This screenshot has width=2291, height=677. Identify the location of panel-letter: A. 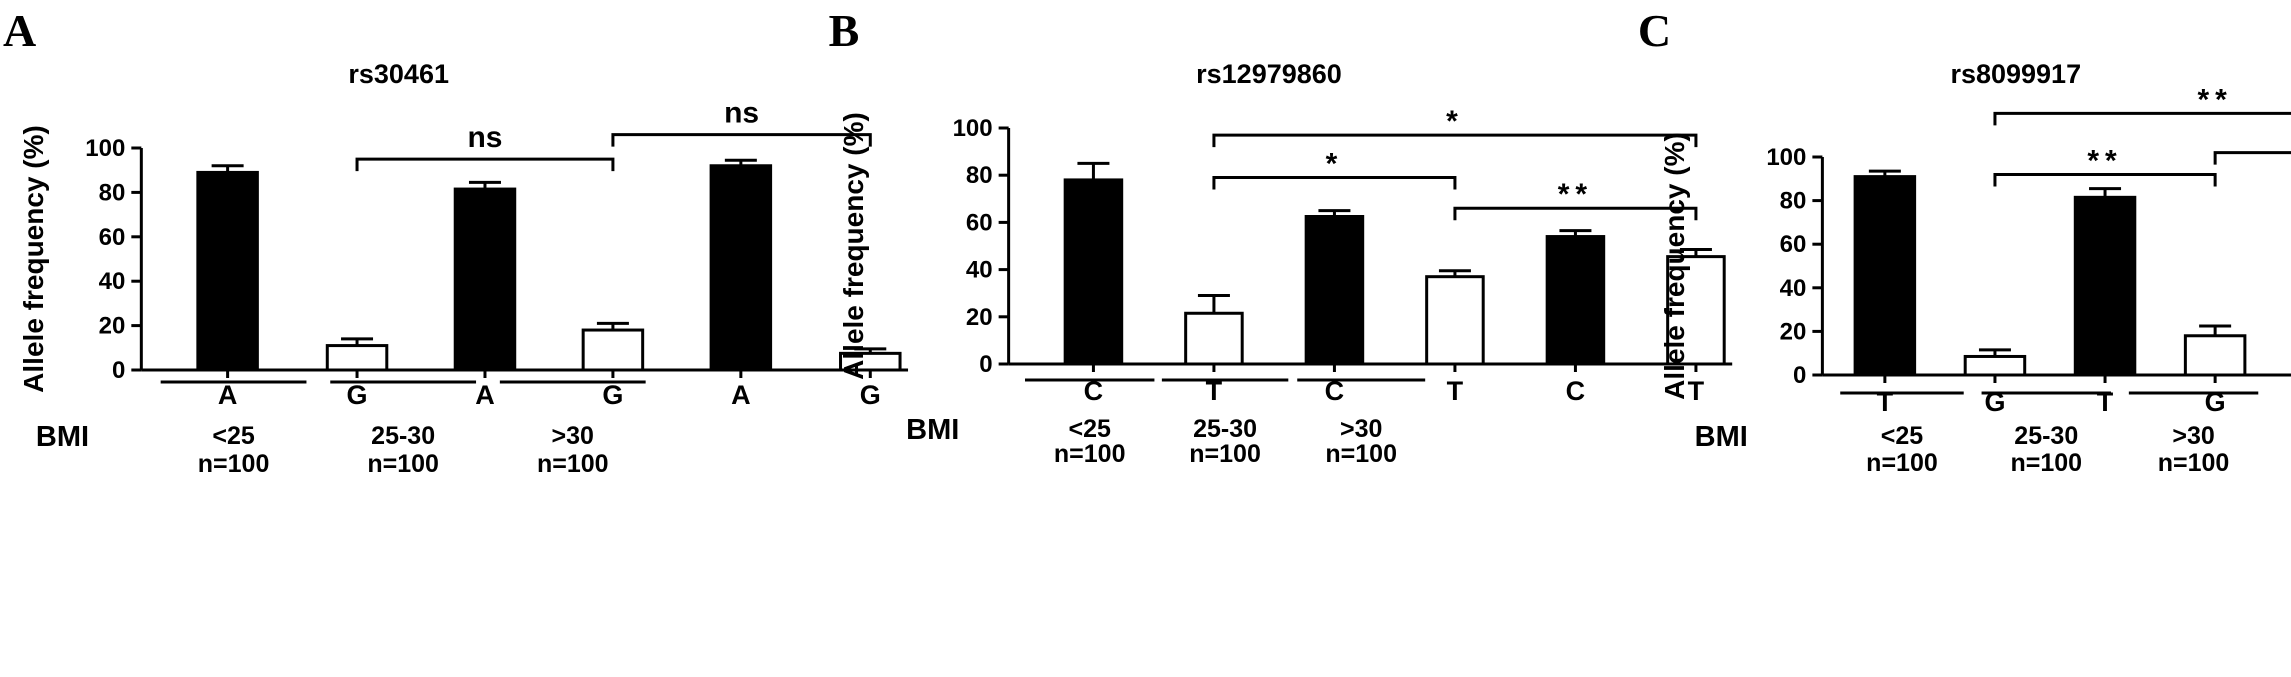
(19, 30).